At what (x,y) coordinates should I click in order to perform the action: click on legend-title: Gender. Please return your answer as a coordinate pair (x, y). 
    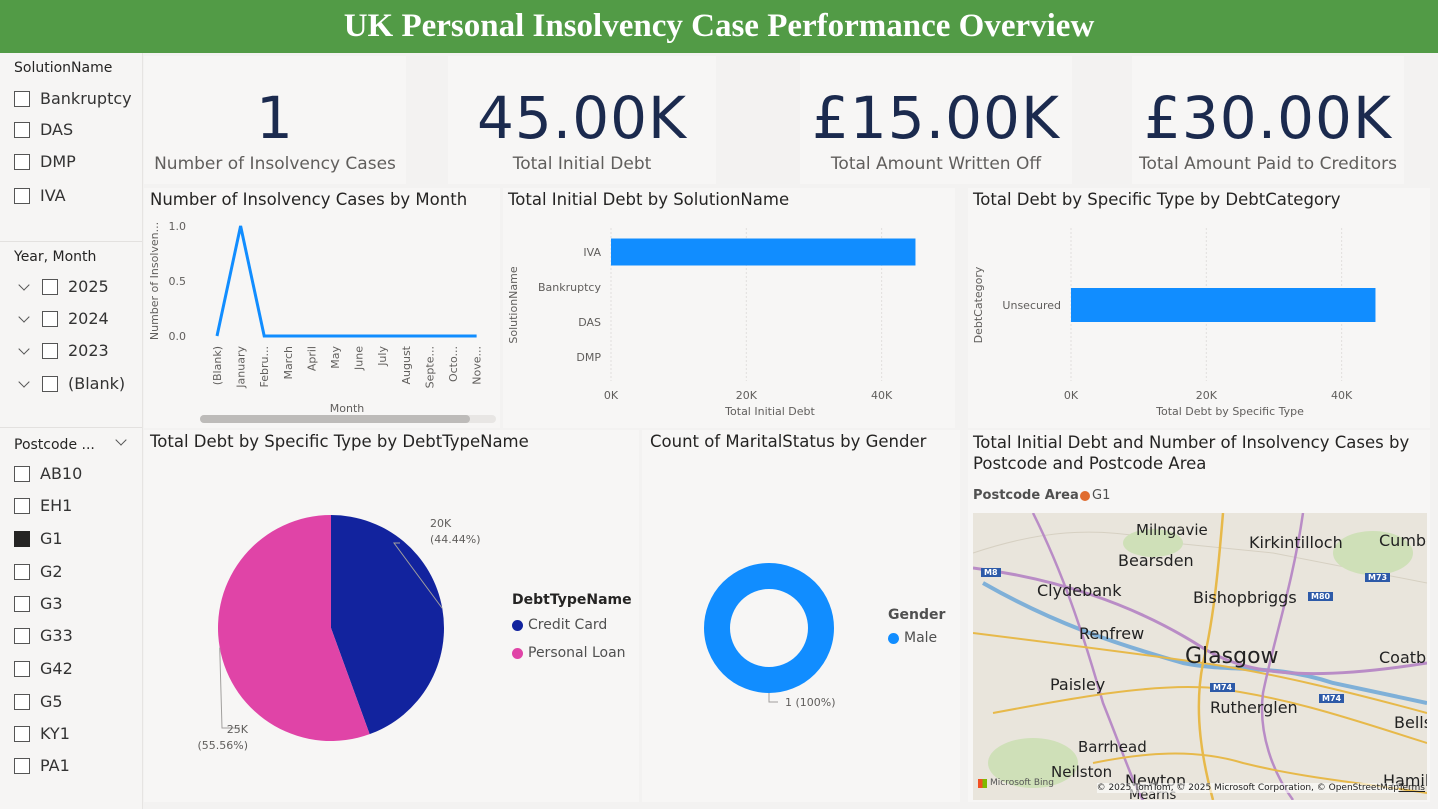
    Looking at the image, I should click on (917, 615).